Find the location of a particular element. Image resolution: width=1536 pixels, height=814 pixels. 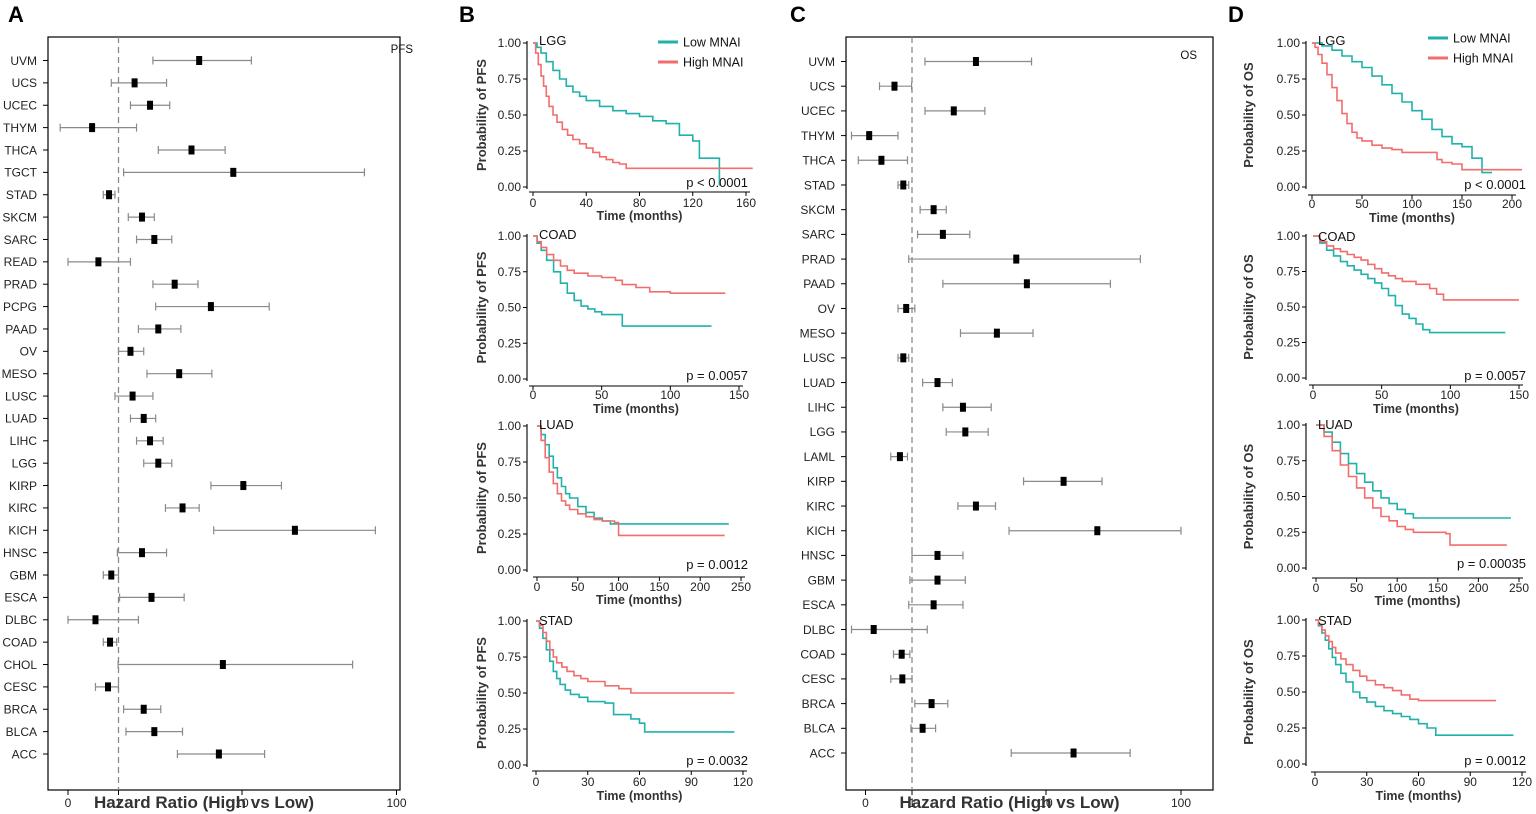

x-tick-label: 60 is located at coordinates (1419, 782).